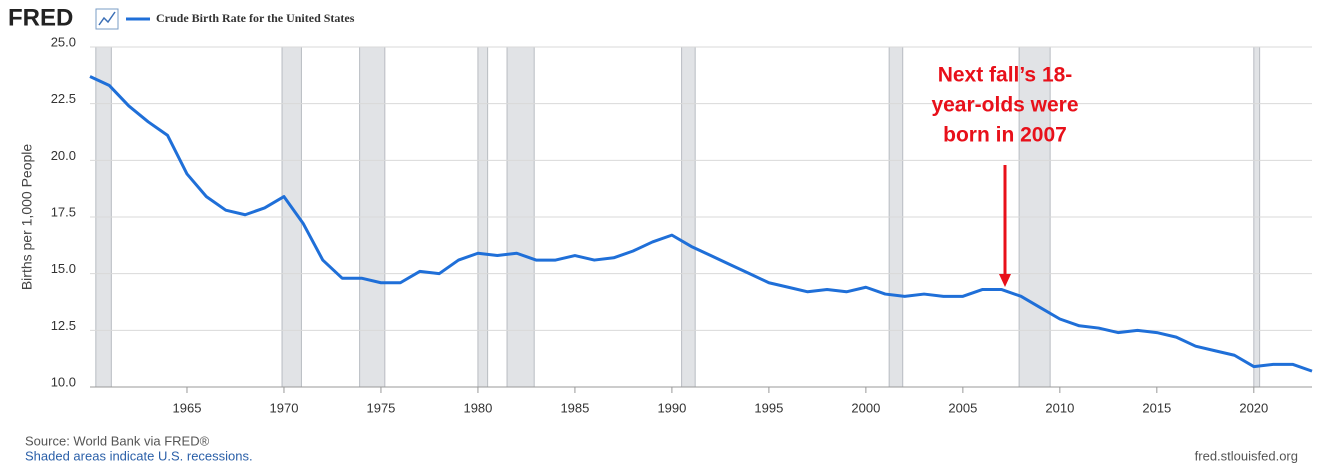  I want to click on x-tick-label: 1985, so click(574, 407).